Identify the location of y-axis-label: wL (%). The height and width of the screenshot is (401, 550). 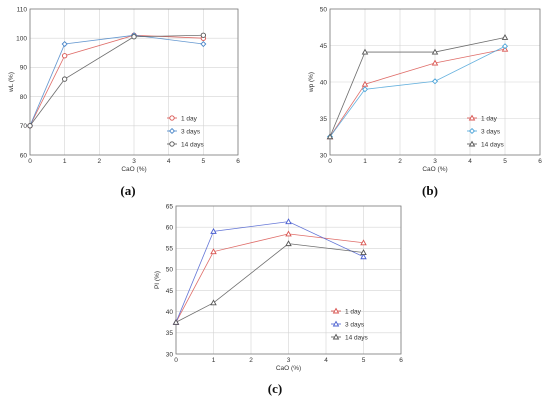
(11, 82).